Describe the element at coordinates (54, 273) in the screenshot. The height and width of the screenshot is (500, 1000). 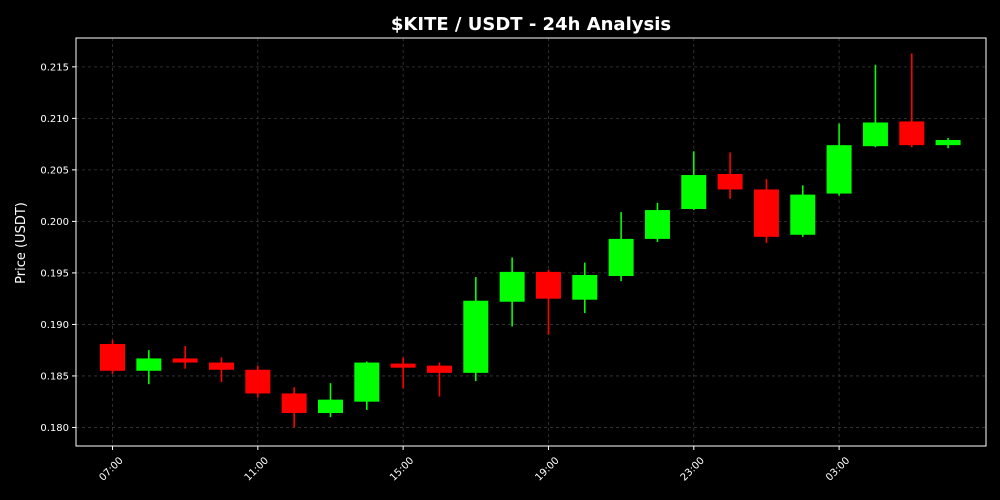
I see `y-tick-label: 0.195` at that location.